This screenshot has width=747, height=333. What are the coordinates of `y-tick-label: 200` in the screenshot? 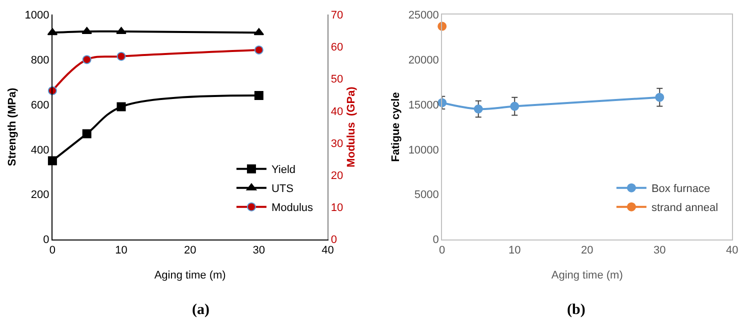 It's located at (40, 195).